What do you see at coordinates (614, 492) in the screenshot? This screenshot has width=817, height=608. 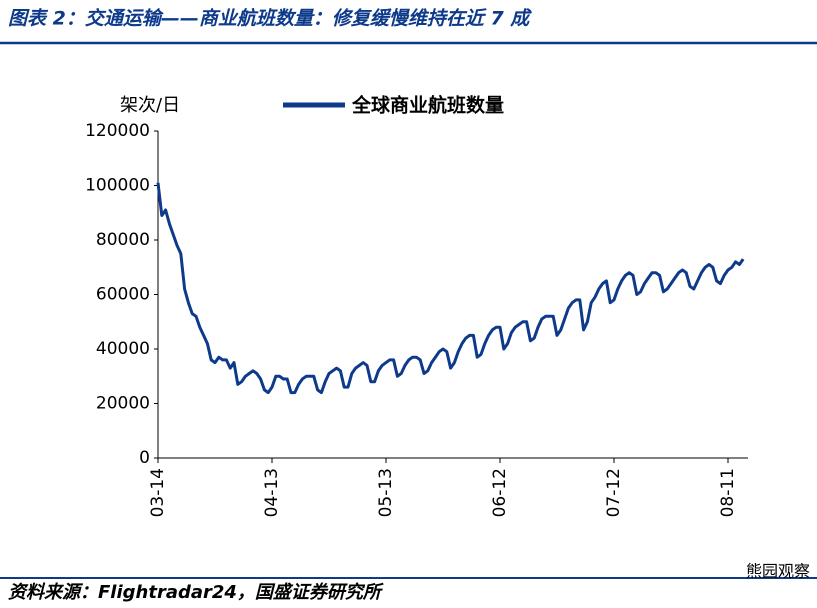 I see `x-tick-label: 07-12` at bounding box center [614, 492].